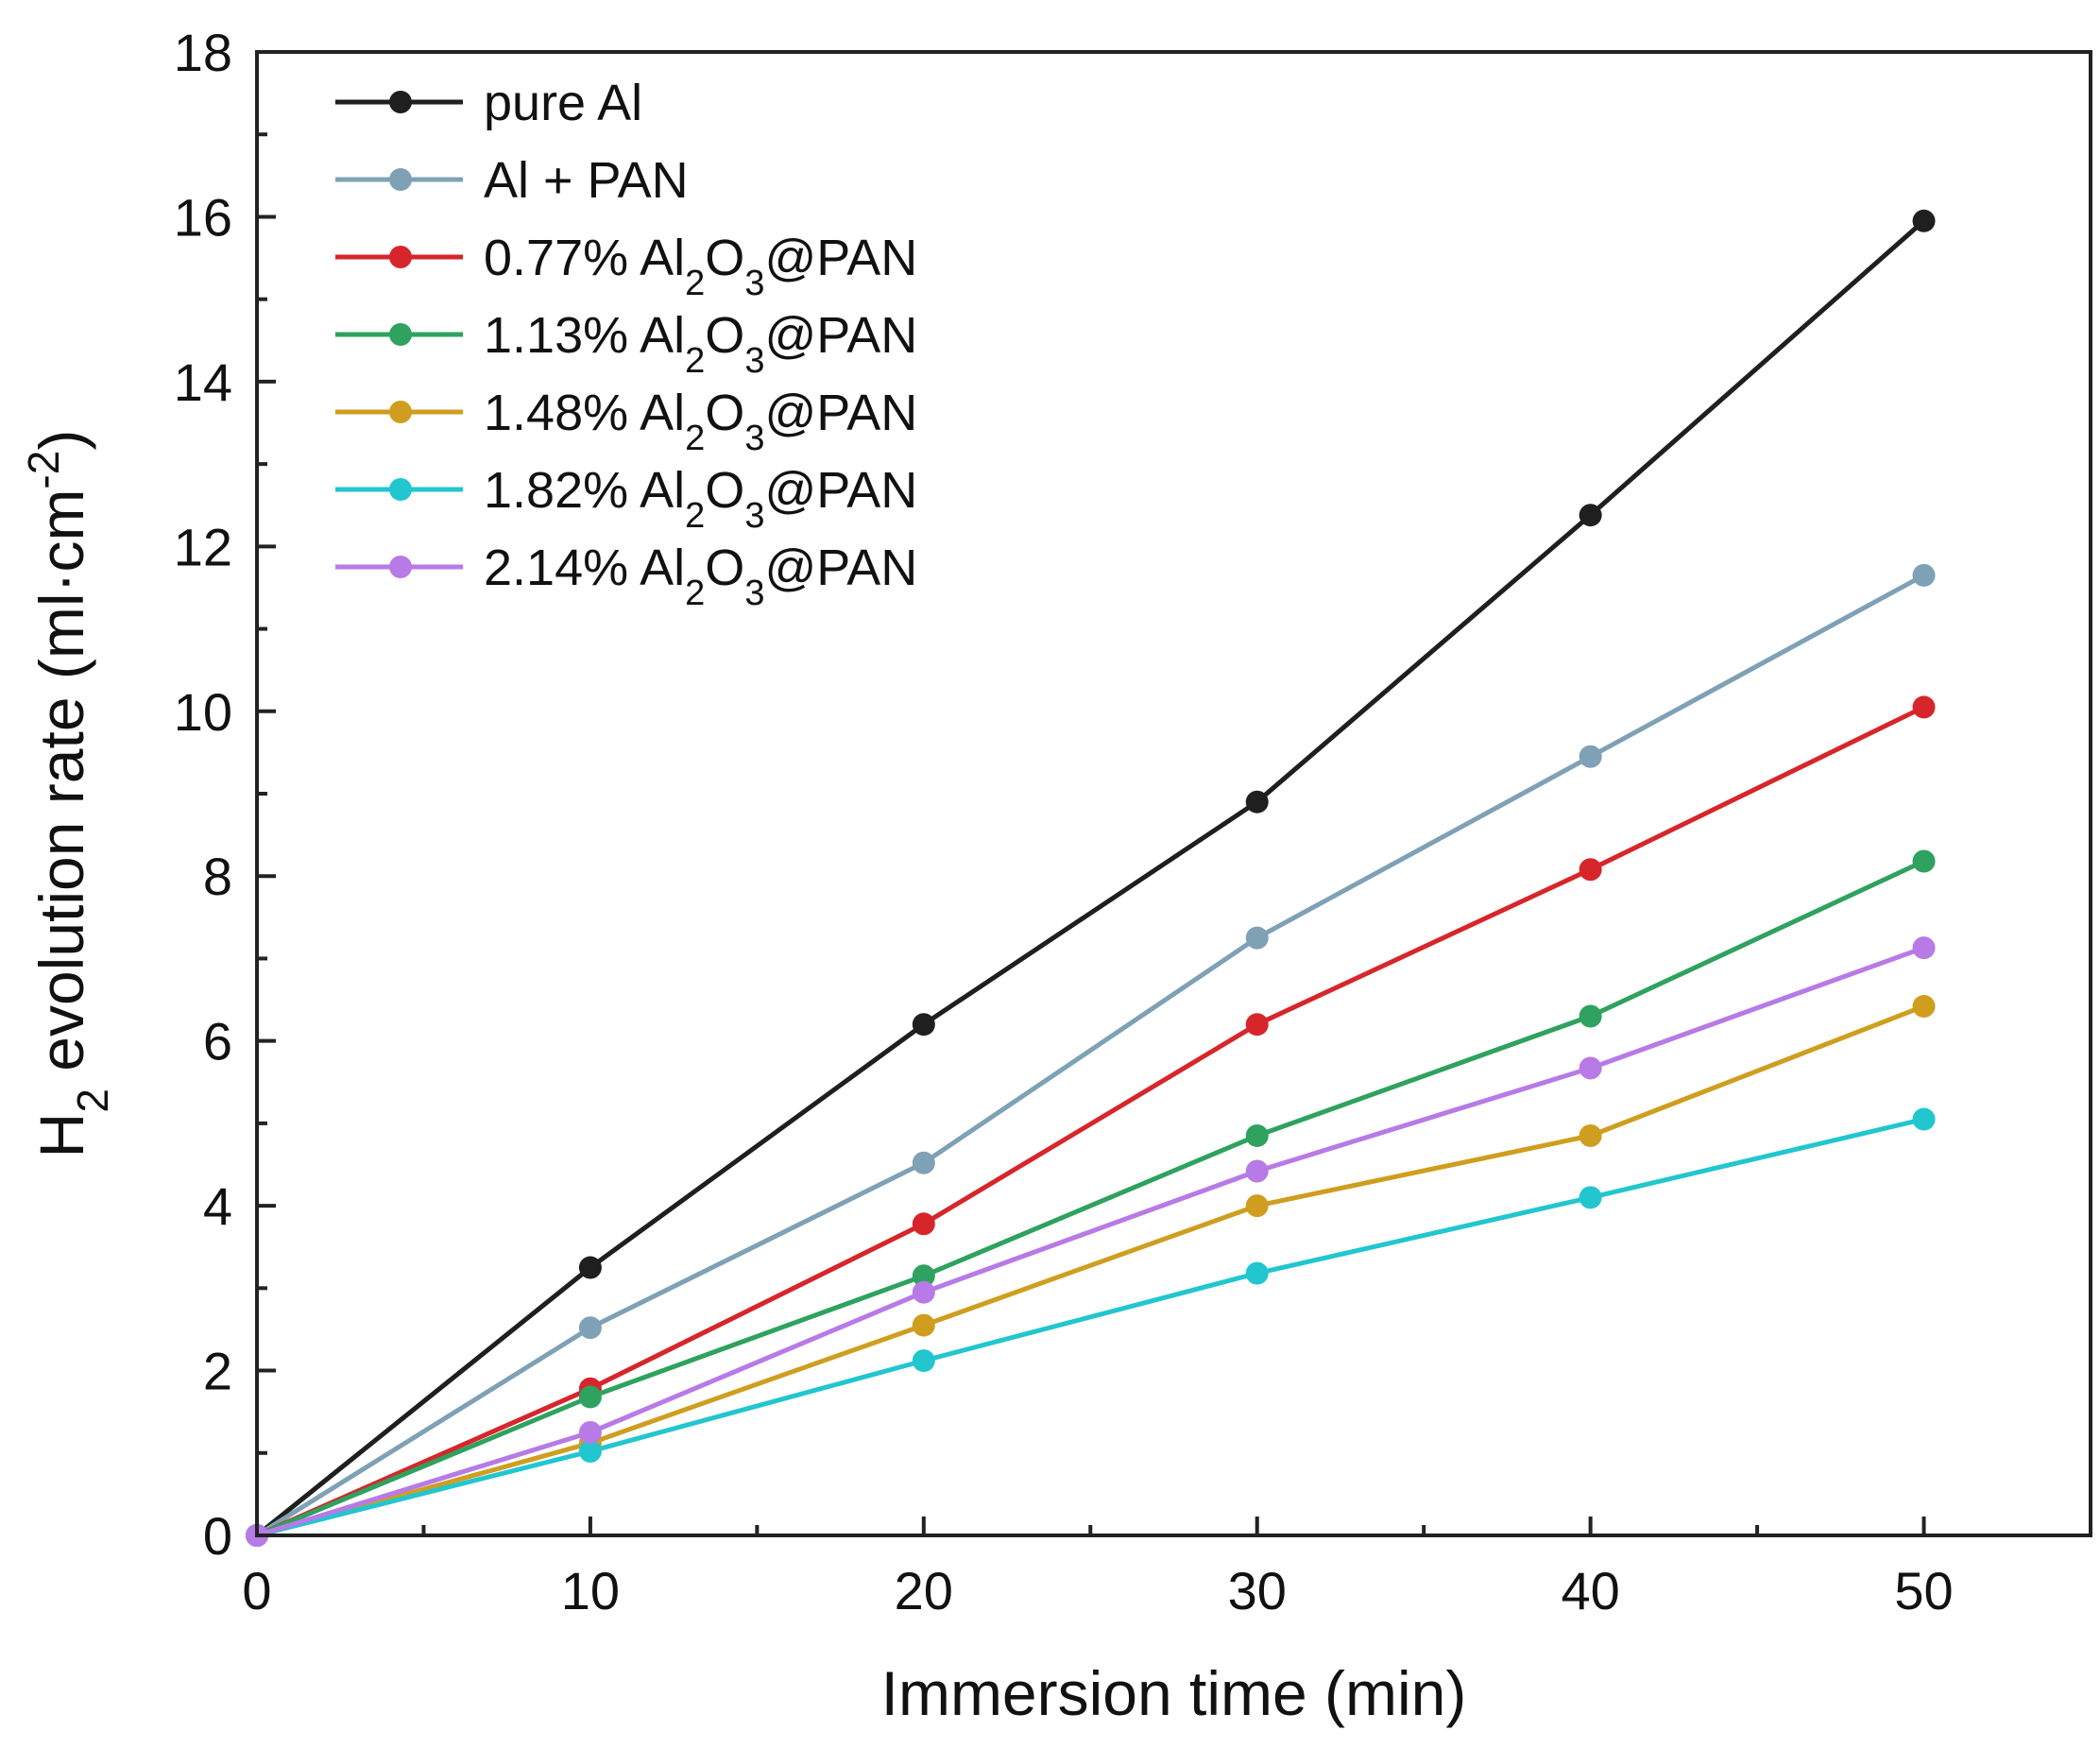  Describe the element at coordinates (203, 217) in the screenshot. I see `y-tick-label: 16` at that location.